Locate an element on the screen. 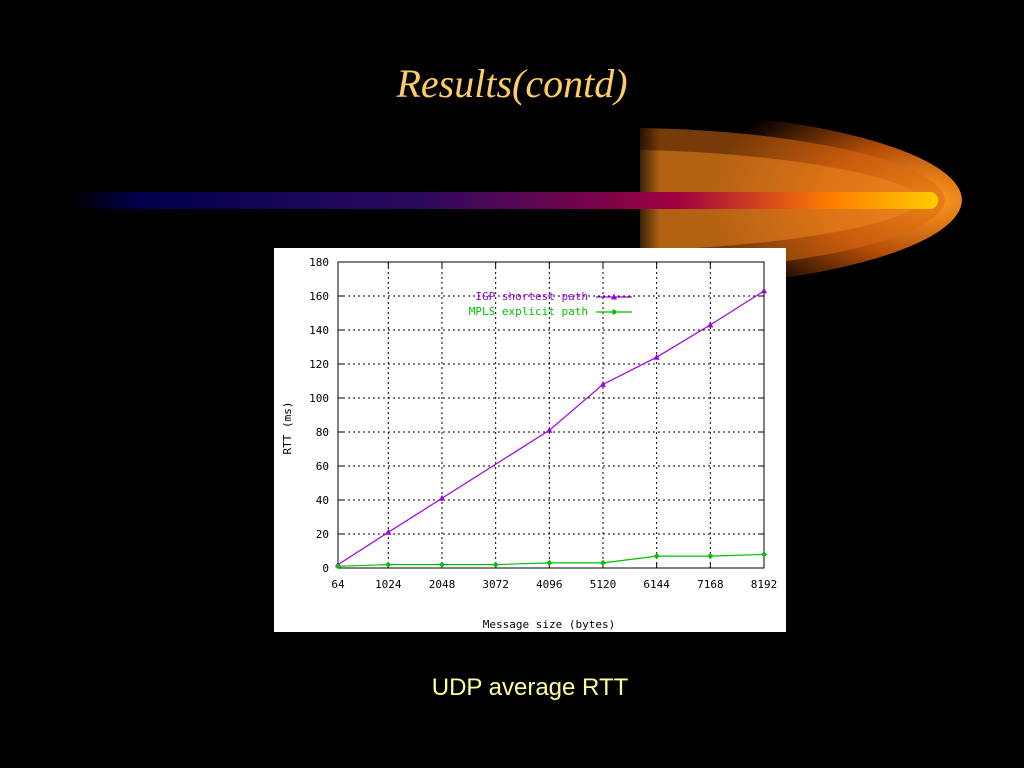  x-tick-label: 6144 is located at coordinates (656, 584).